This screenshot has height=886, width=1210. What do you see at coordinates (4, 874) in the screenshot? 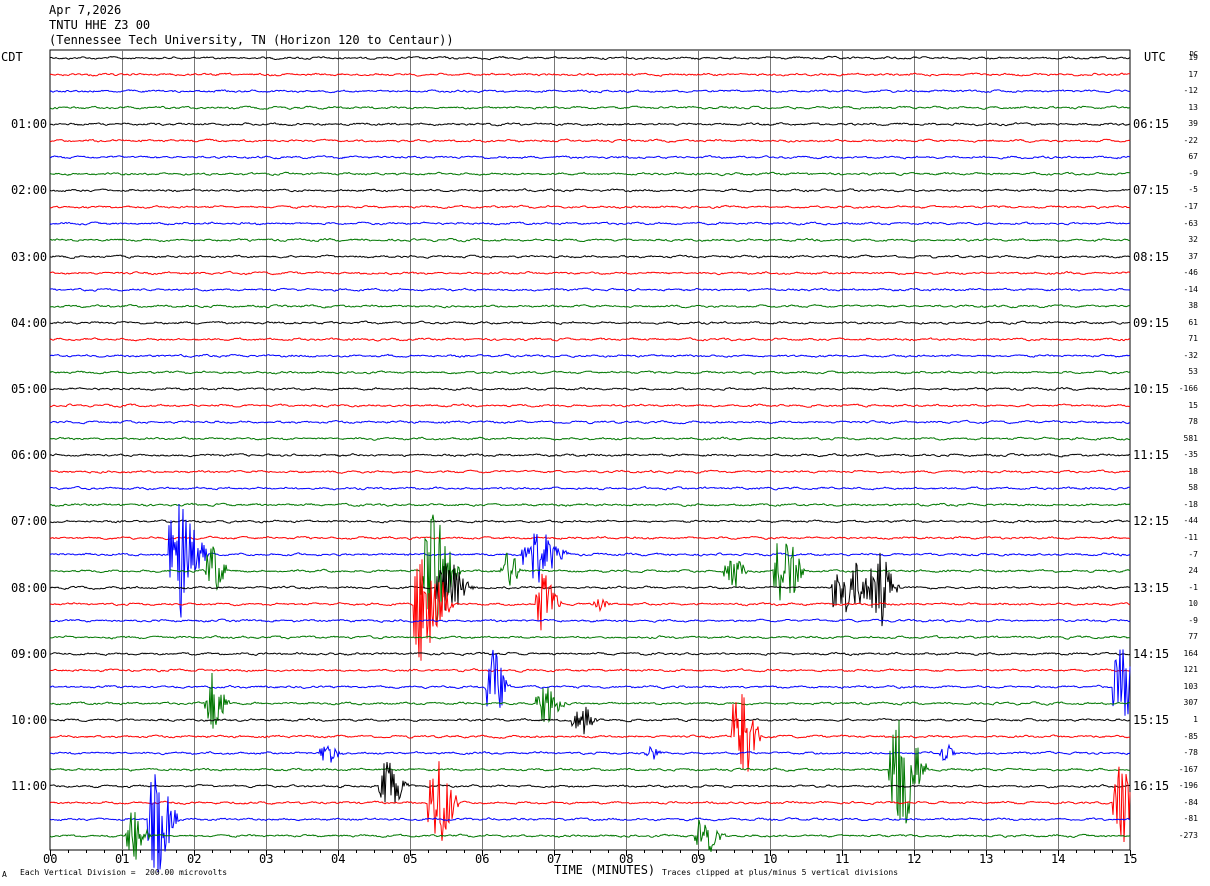
I see `corner-mark: A` at bounding box center [4, 874].